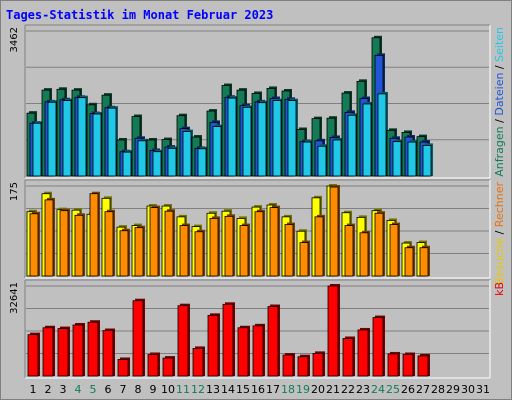 The image size is (512, 400). Describe the element at coordinates (393, 389) in the screenshot. I see `x-tick-label: 25` at that location.